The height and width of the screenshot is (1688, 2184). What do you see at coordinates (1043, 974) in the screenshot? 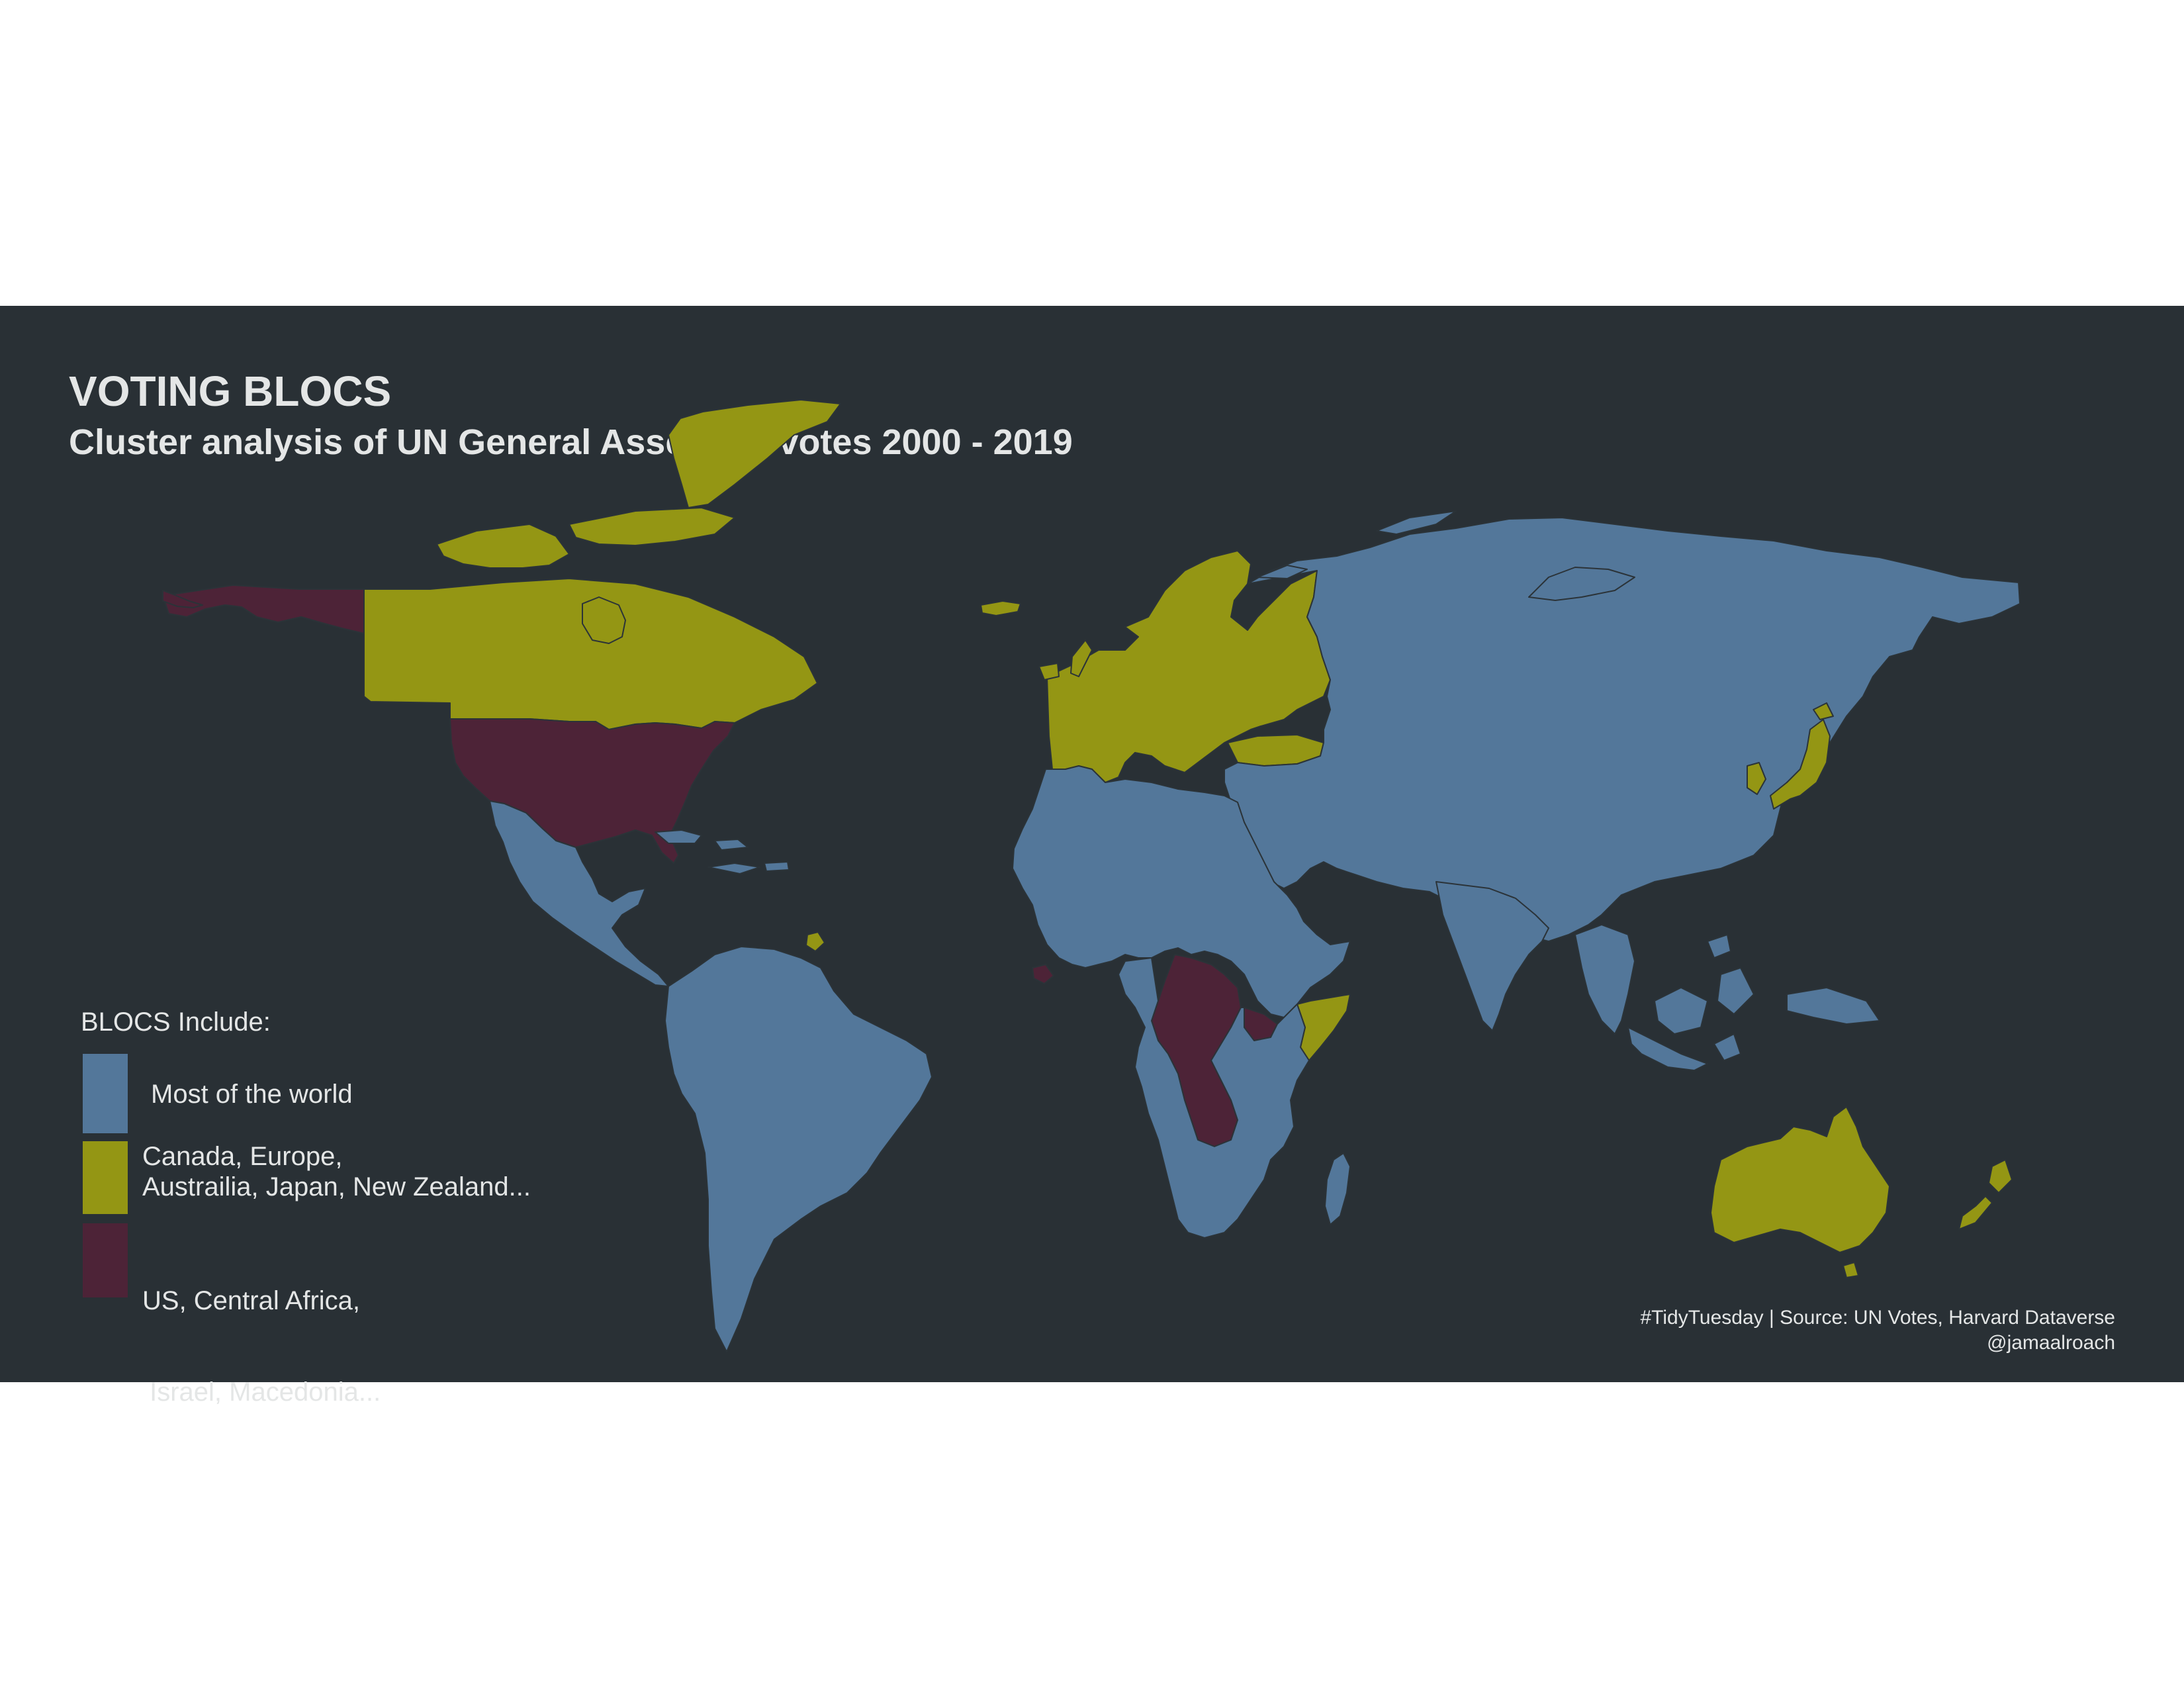
I see `region-liberia` at bounding box center [1043, 974].